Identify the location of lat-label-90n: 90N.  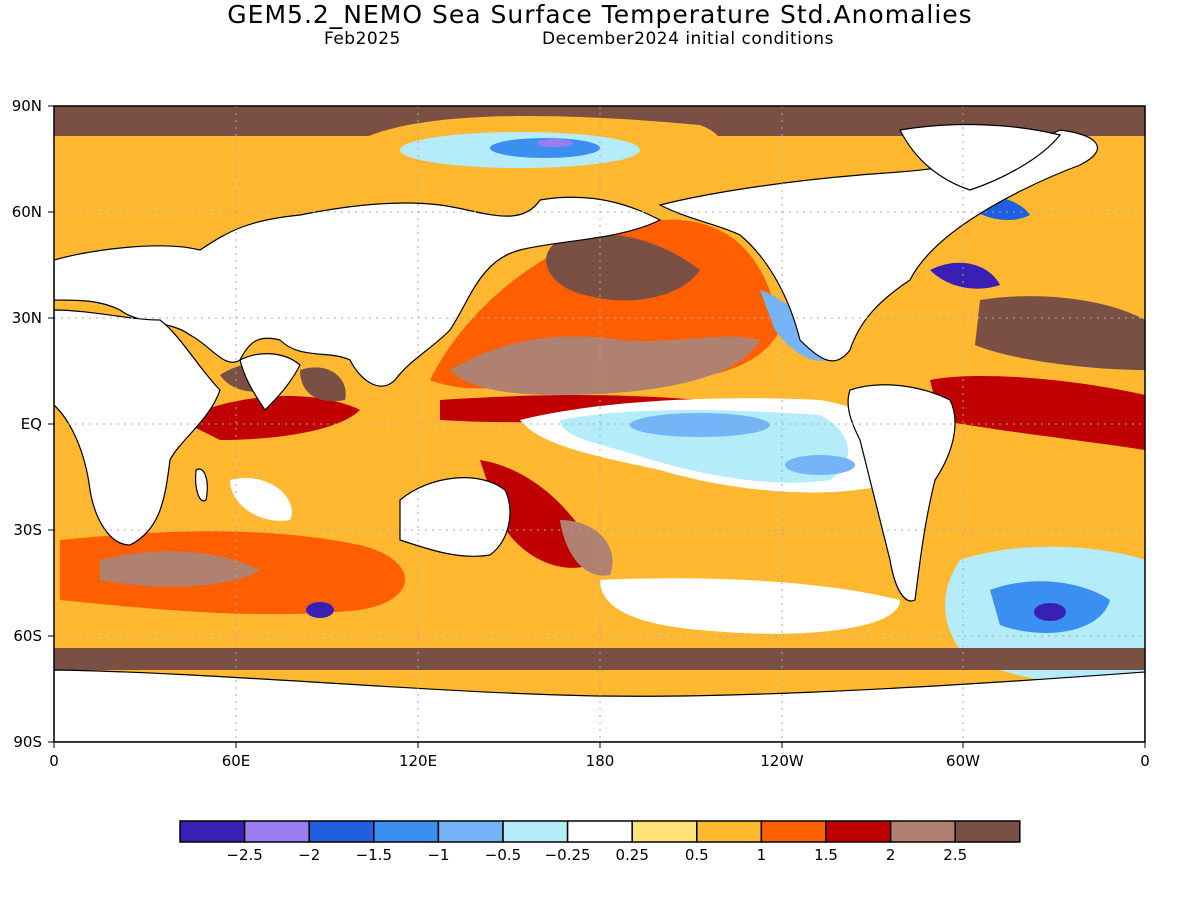
(27, 106).